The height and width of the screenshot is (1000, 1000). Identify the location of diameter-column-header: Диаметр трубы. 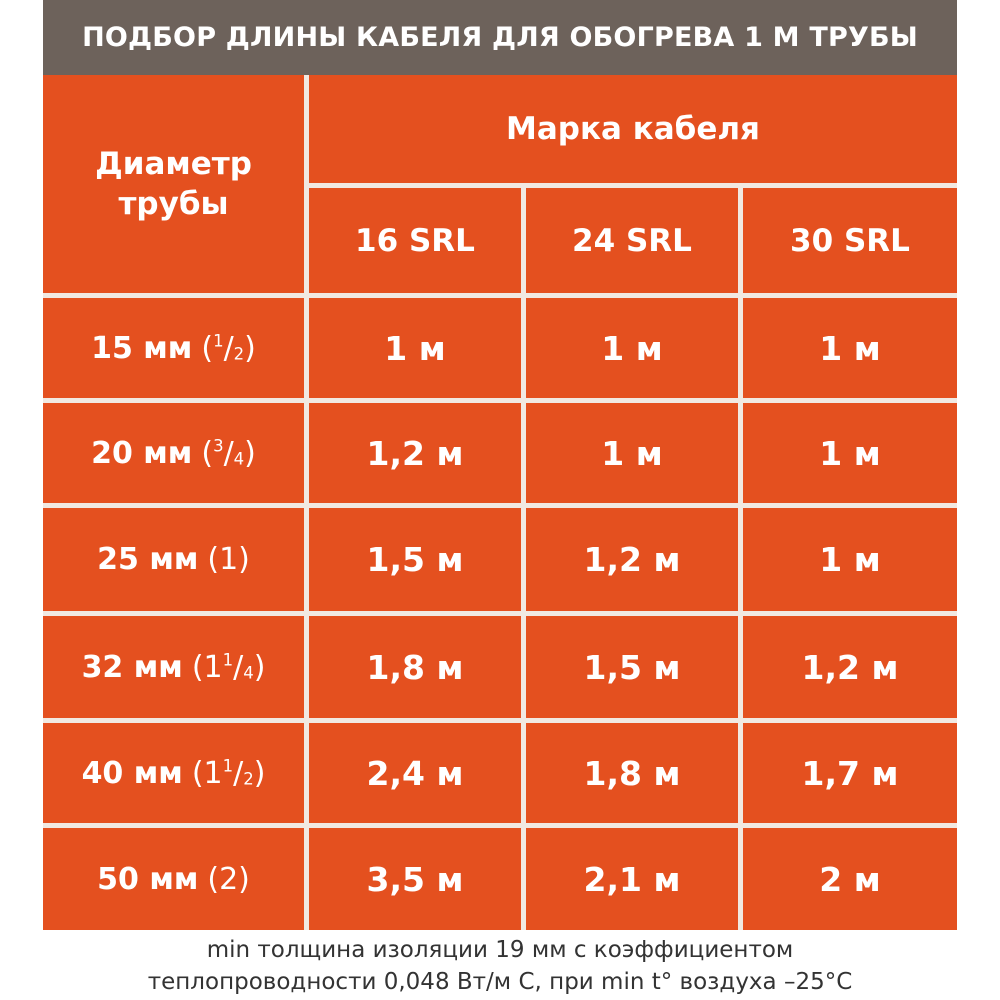
(173, 184).